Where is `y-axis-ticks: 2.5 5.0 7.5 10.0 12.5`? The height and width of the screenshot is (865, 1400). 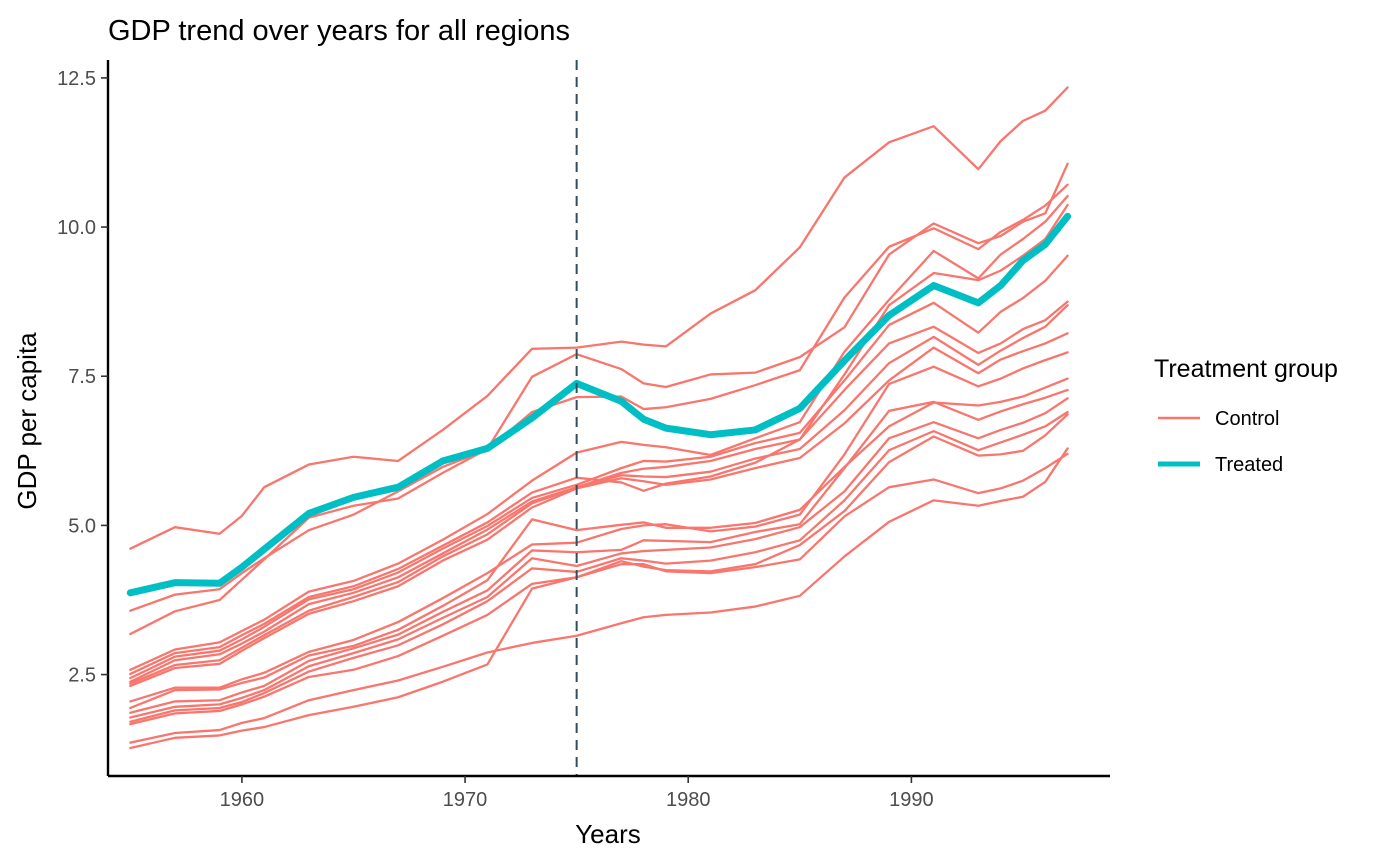 y-axis-ticks: 2.5 5.0 7.5 10.0 12.5 is located at coordinates (82, 377).